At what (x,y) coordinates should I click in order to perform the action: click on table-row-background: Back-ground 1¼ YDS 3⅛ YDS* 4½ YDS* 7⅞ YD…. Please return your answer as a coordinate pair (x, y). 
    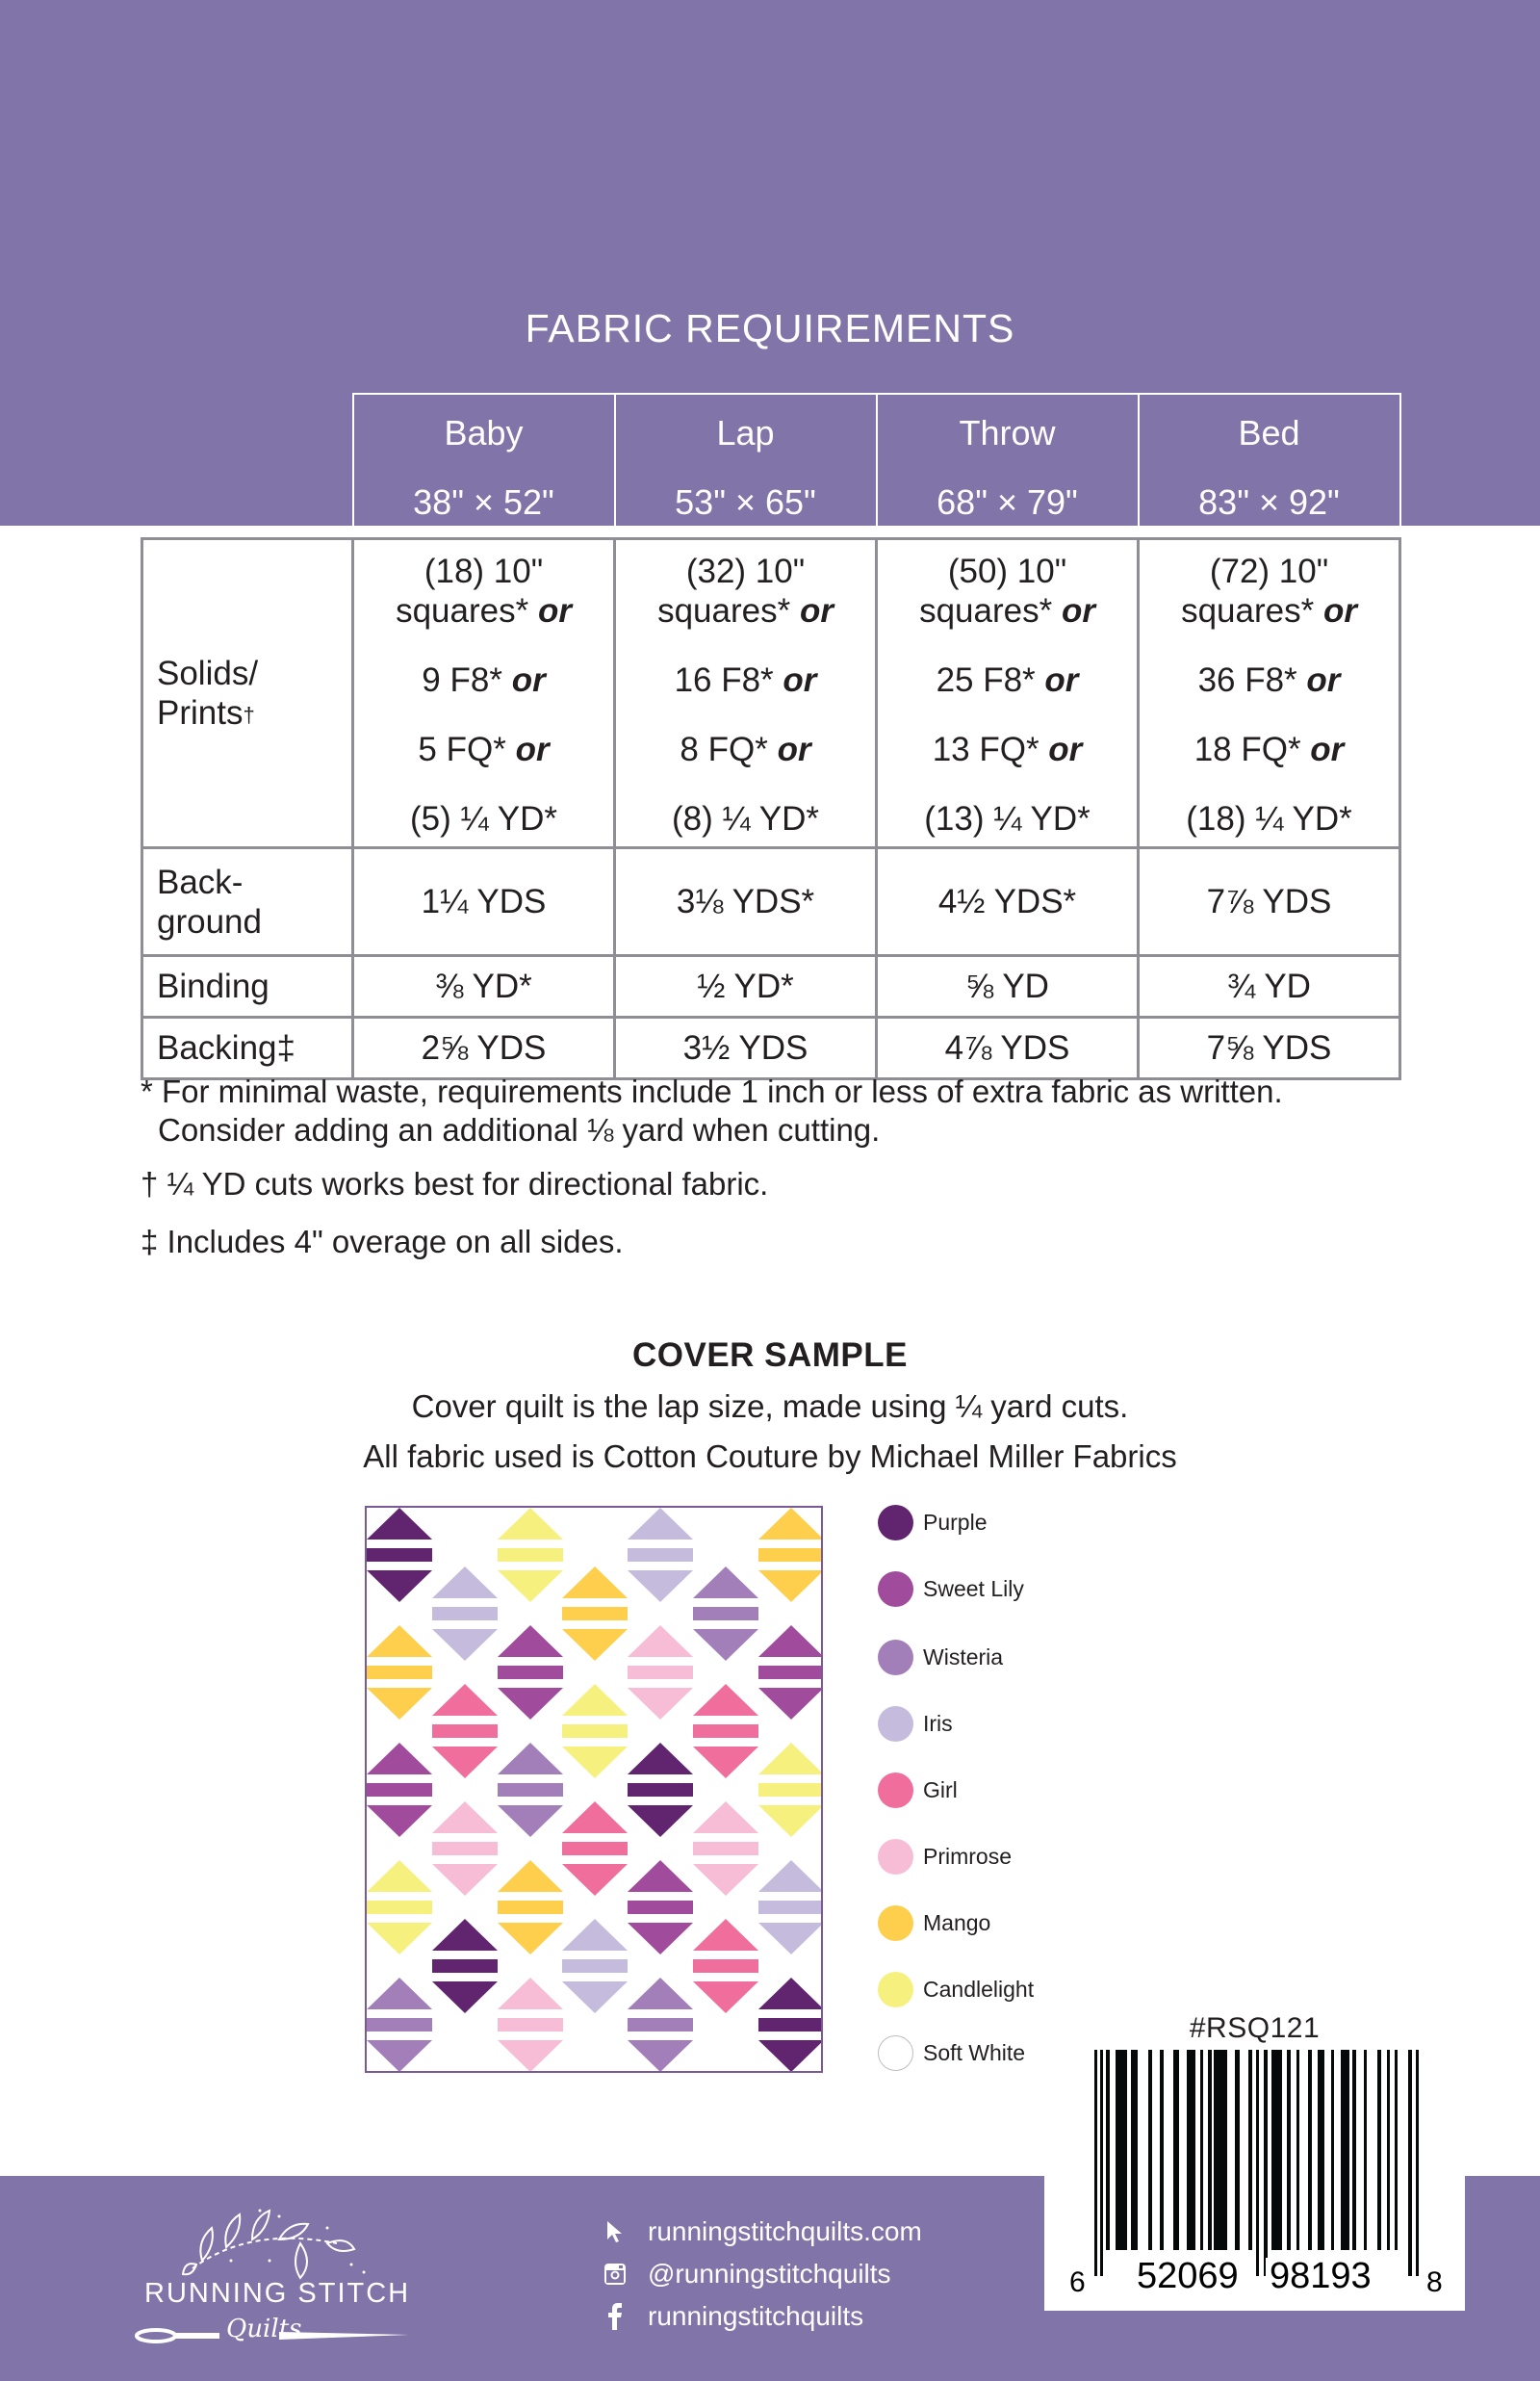
    Looking at the image, I should click on (771, 901).